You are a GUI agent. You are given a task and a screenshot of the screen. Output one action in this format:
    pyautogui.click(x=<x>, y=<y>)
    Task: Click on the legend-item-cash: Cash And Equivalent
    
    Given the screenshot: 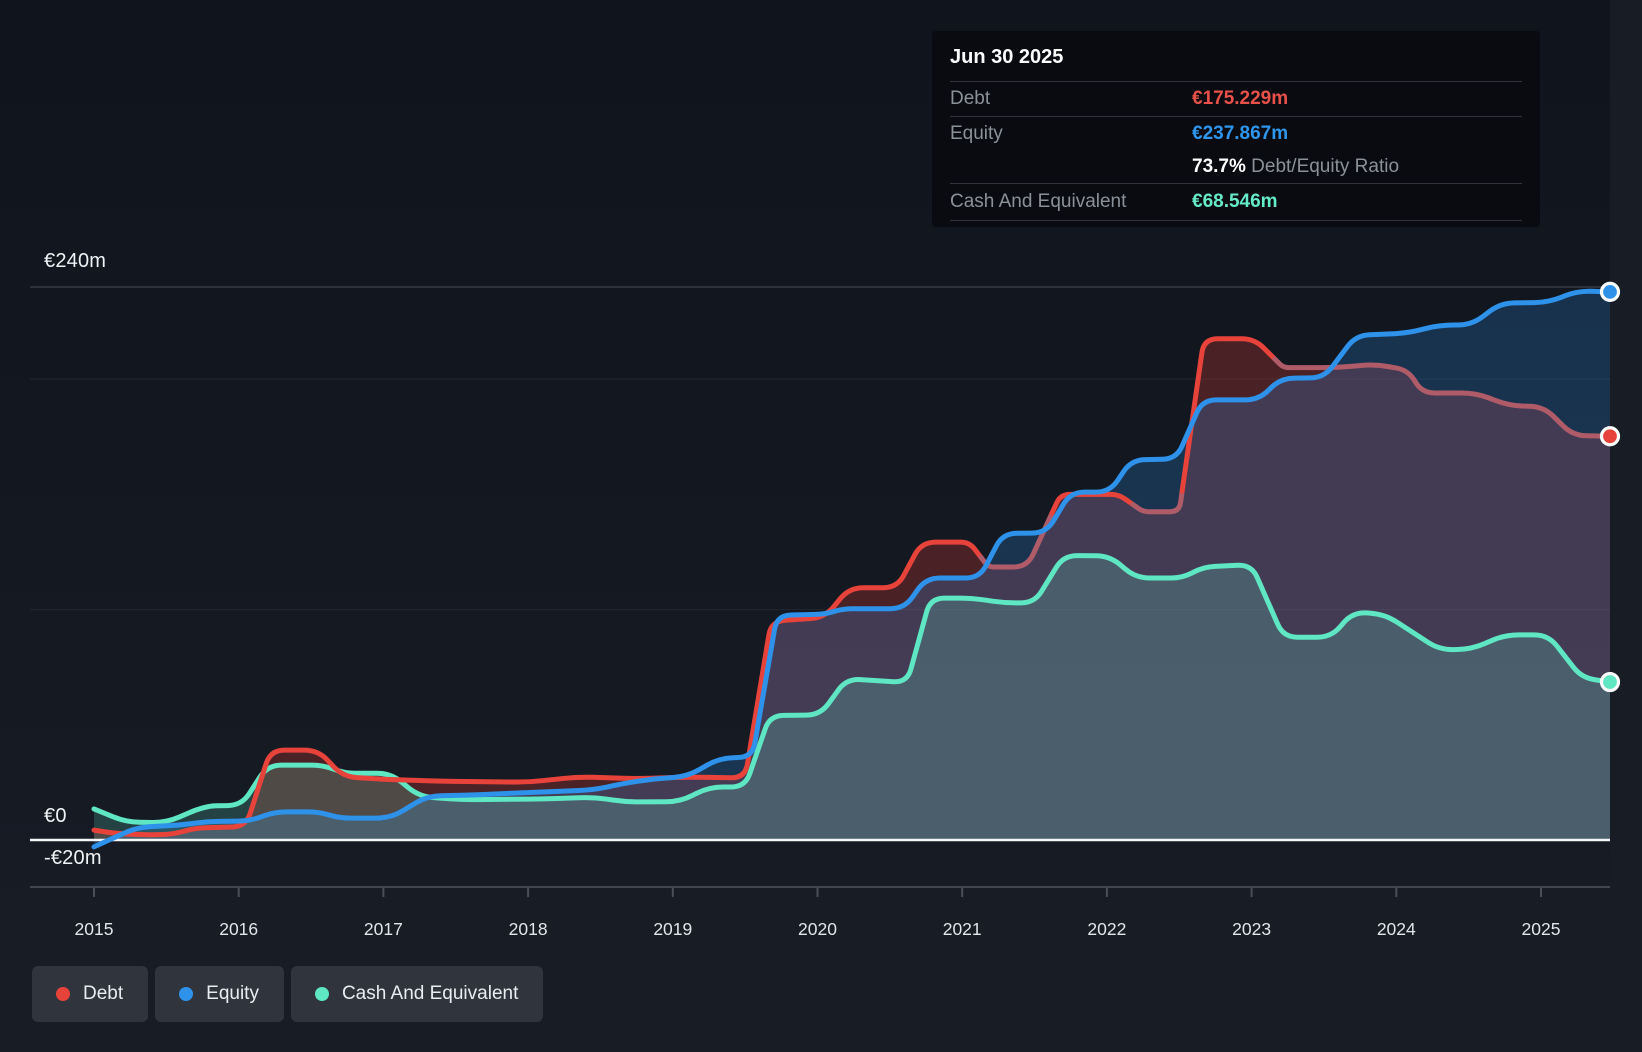 What is the action you would take?
    pyautogui.click(x=417, y=994)
    